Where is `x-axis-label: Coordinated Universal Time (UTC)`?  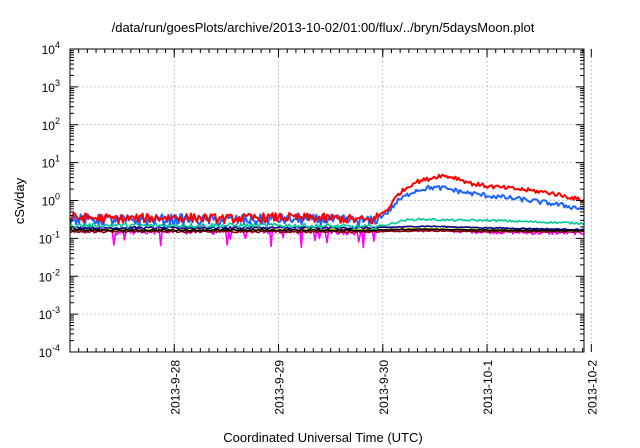 x-axis-label: Coordinated Universal Time (UTC) is located at coordinates (322, 437).